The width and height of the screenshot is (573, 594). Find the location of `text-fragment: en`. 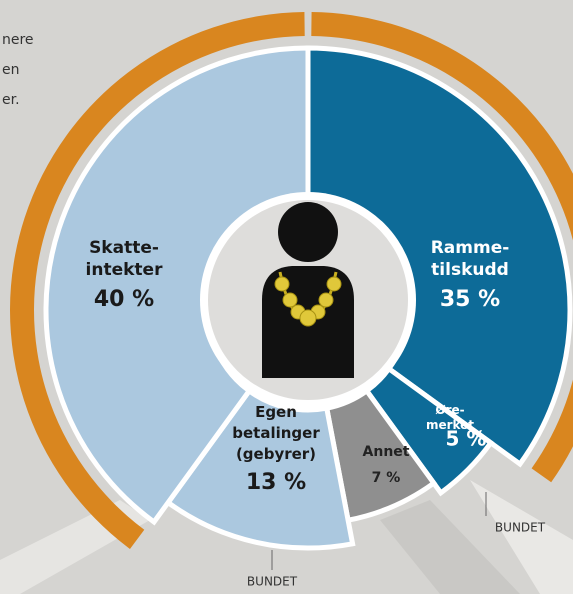

text-fragment: en is located at coordinates (11, 70).